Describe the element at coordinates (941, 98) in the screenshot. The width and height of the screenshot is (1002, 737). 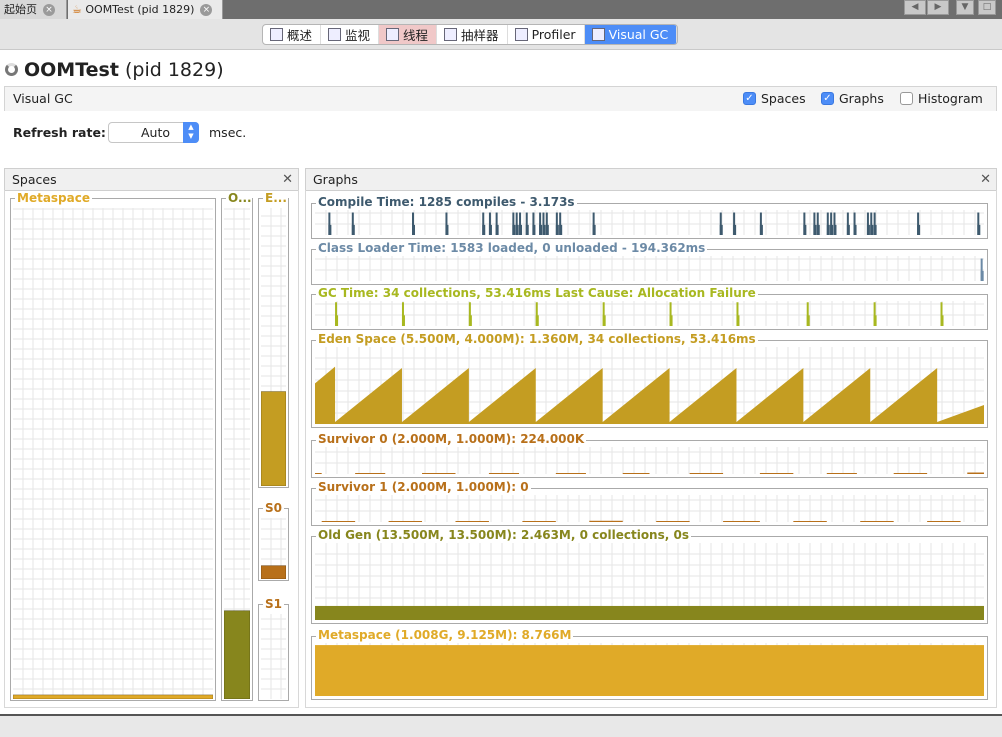
I see `histogram-checkbox: Histogram` at that location.